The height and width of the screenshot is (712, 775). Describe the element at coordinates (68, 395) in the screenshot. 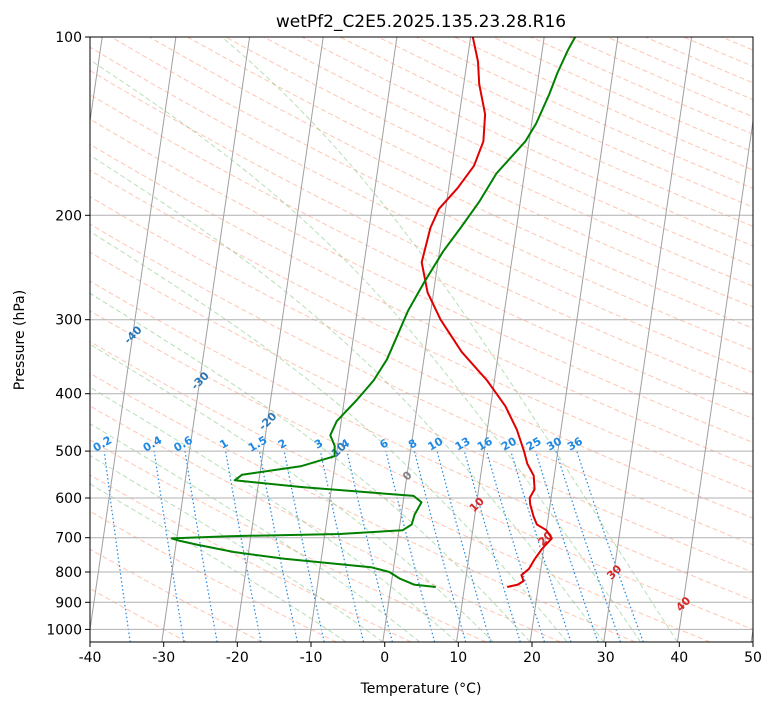

I see `y-tick-label: 400` at that location.